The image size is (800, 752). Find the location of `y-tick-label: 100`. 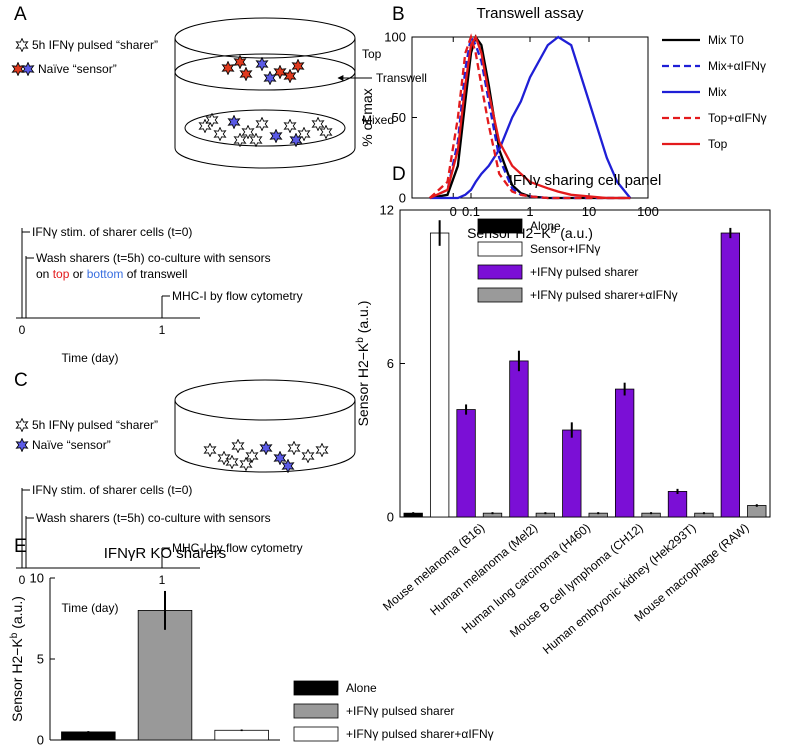

y-tick-label: 100 is located at coordinates (395, 37).